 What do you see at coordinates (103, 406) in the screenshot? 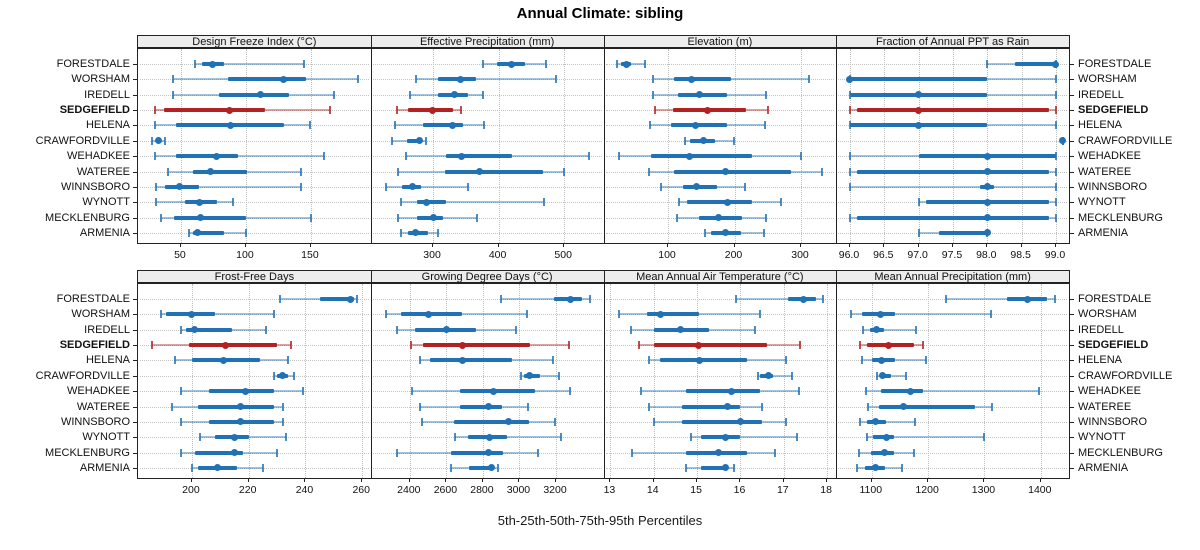
I see `site-label-left: WATEREE` at bounding box center [103, 406].